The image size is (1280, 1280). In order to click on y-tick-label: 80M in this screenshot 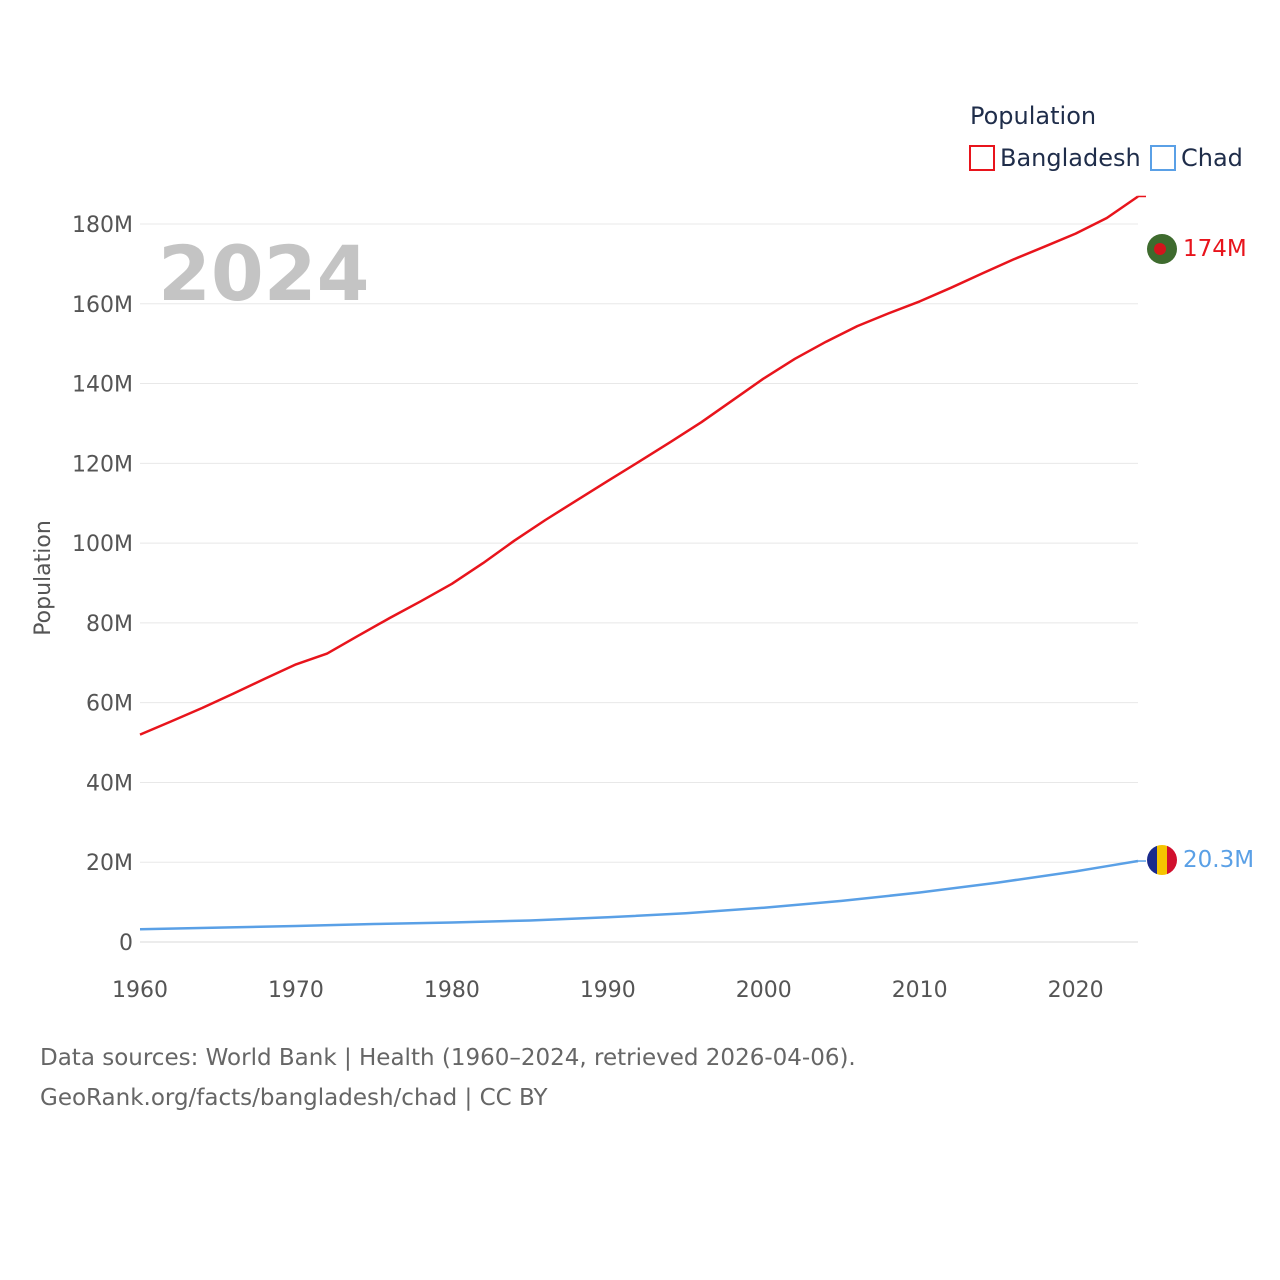, I will do `click(109, 624)`.